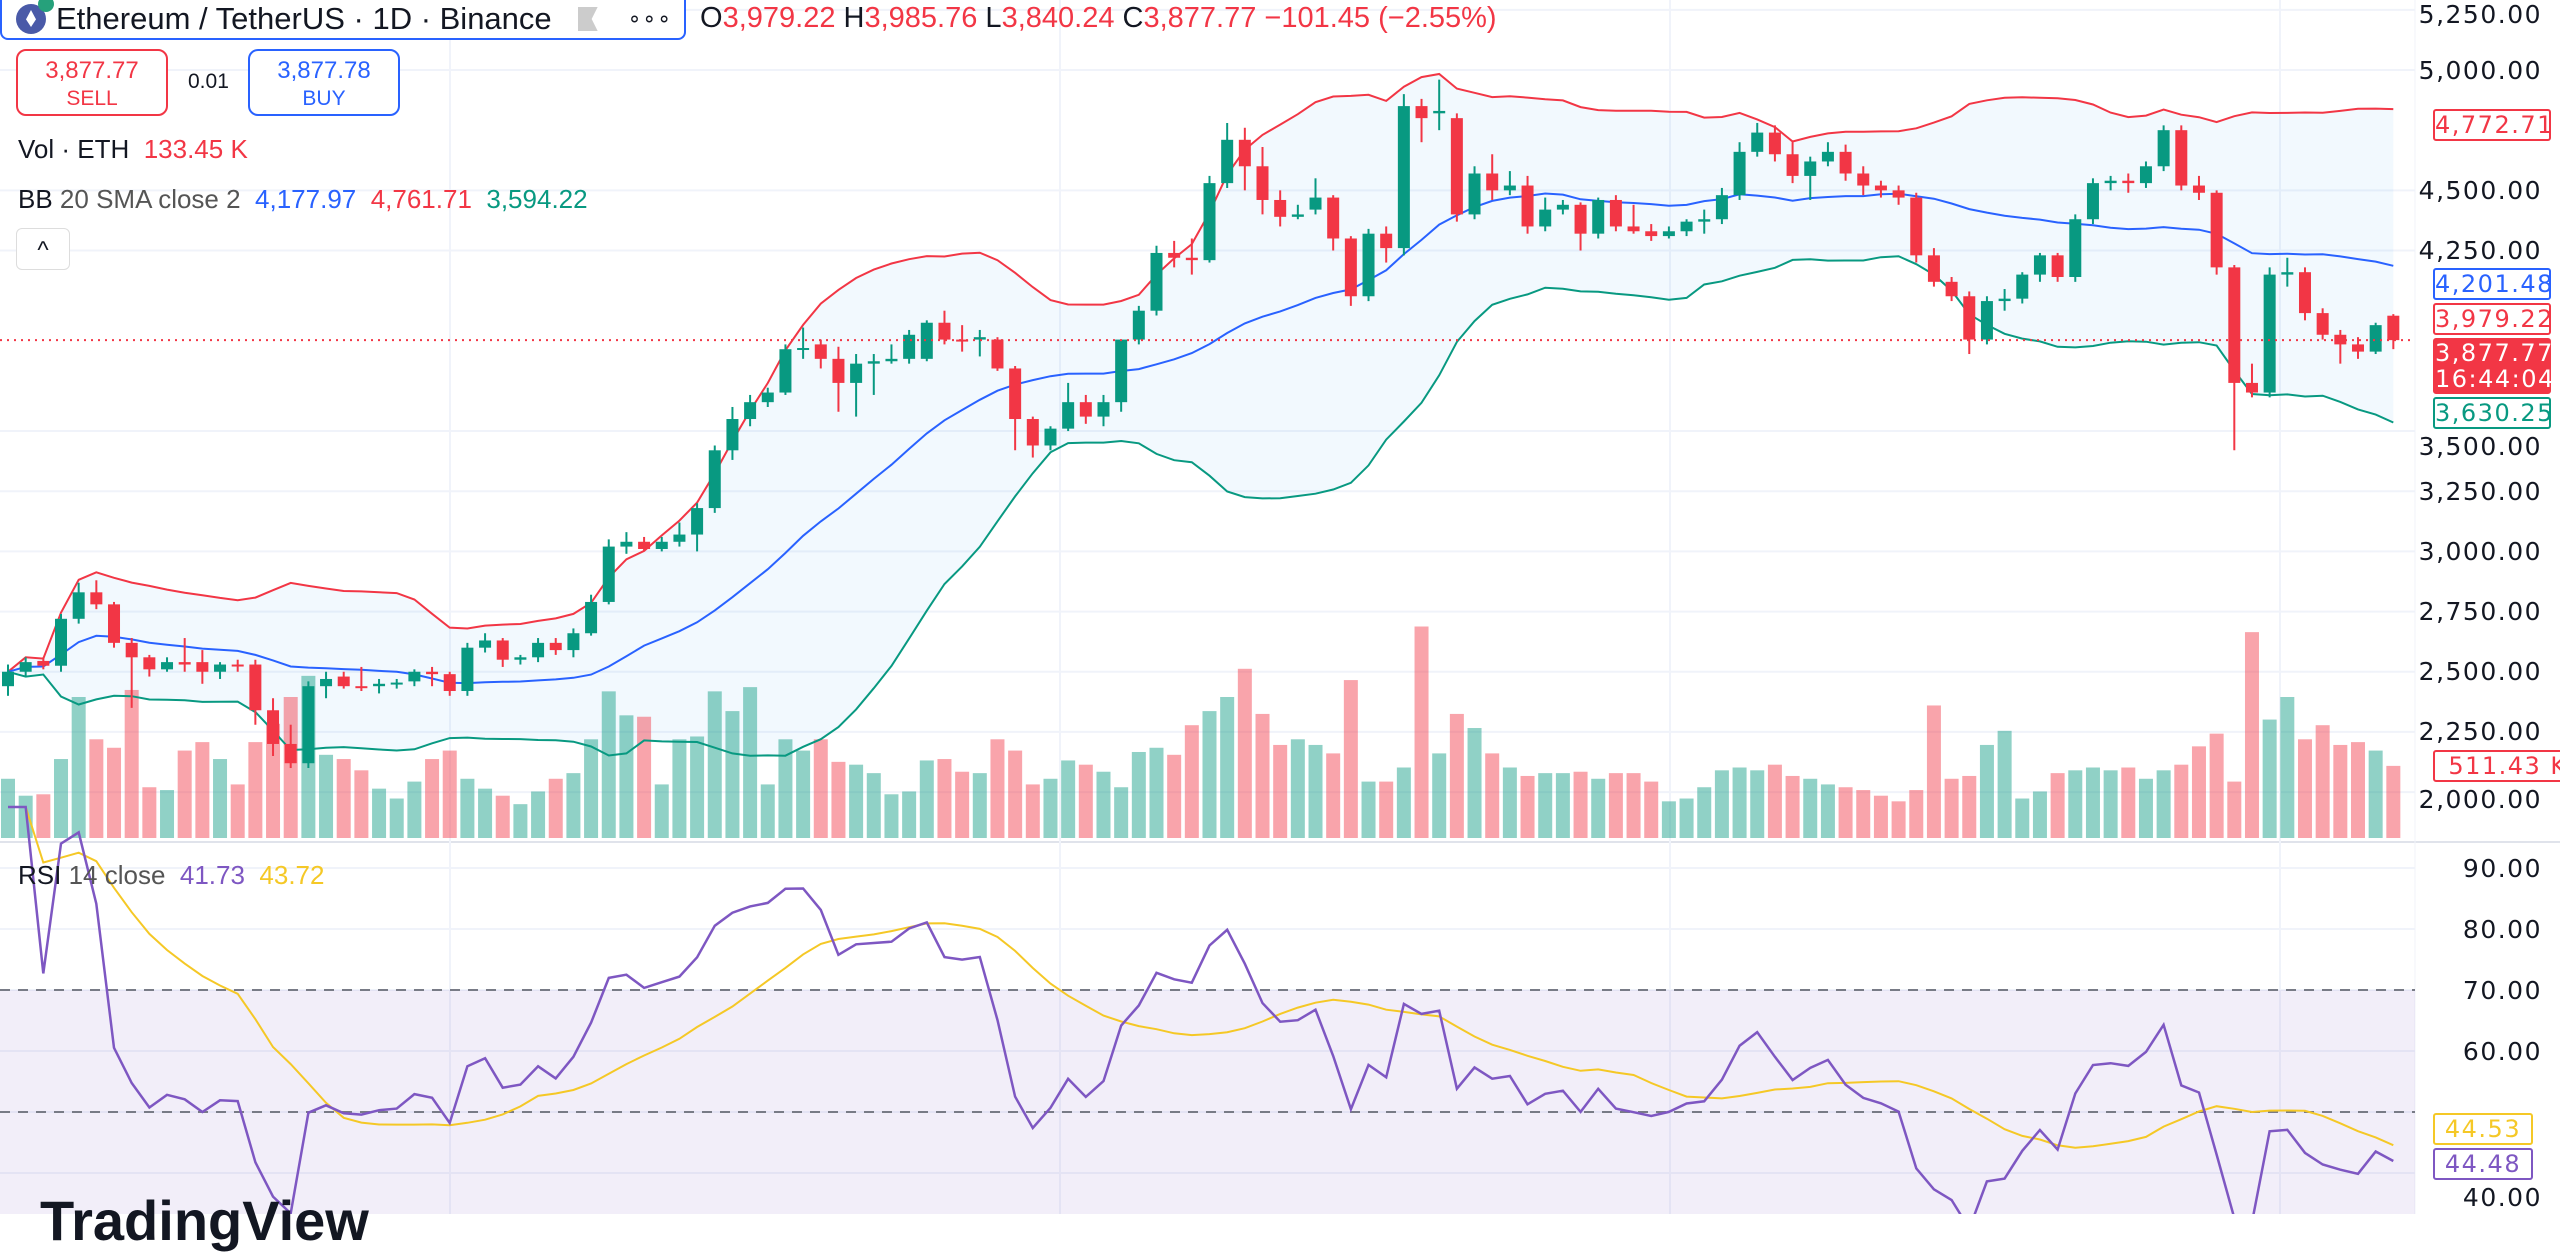 The height and width of the screenshot is (1253, 2560). I want to click on price-tick-label: 3,250.00, so click(2480, 491).